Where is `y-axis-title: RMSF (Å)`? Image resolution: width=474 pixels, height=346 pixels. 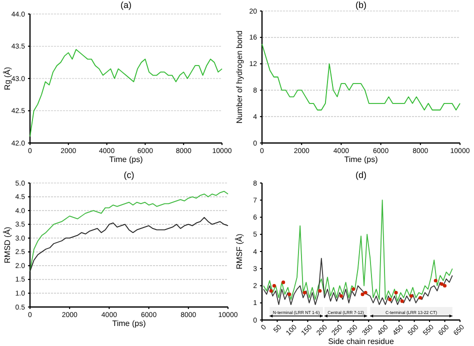 y-axis-title: RMSF (Å) is located at coordinates (239, 251).